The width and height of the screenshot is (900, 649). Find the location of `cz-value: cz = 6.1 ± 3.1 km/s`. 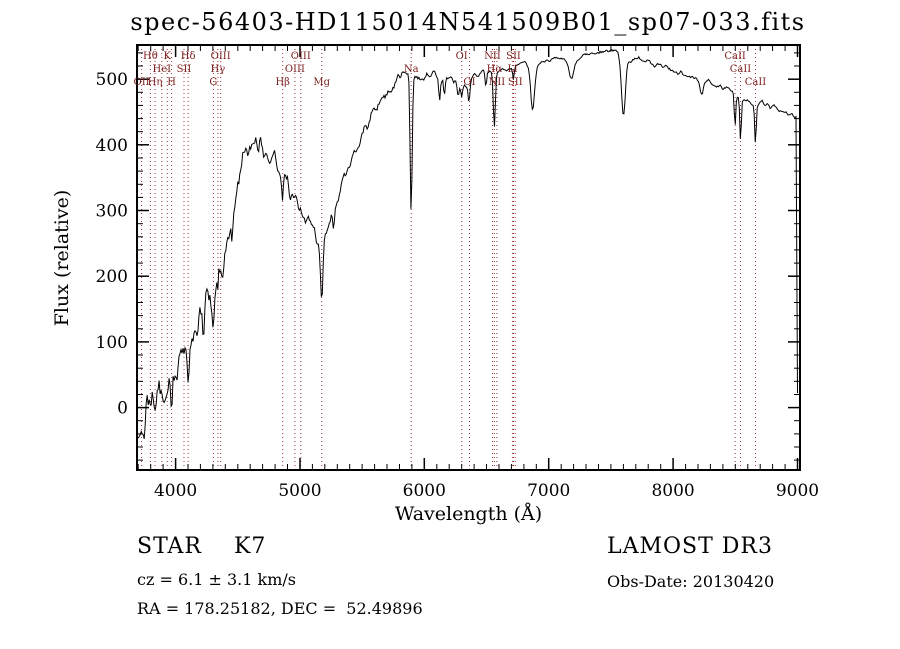

cz-value: cz = 6.1 ± 3.1 km/s is located at coordinates (216, 579).